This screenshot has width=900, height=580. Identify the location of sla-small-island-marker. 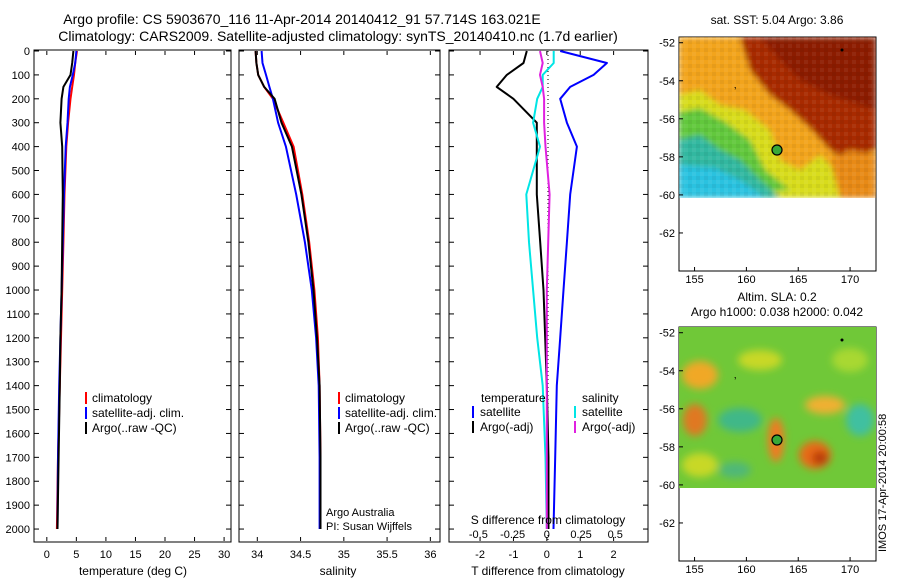
(842, 340).